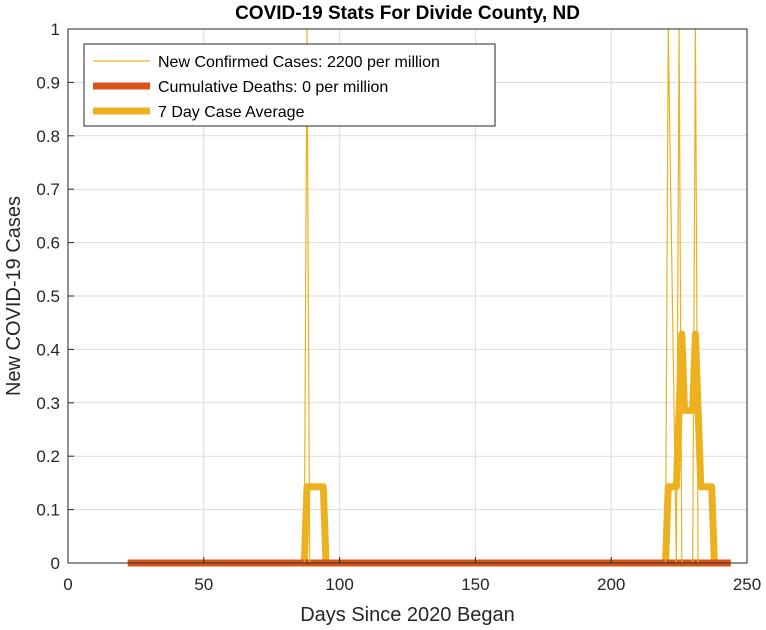 This screenshot has width=766, height=630. What do you see at coordinates (475, 584) in the screenshot?
I see `x-tick-label: 150` at bounding box center [475, 584].